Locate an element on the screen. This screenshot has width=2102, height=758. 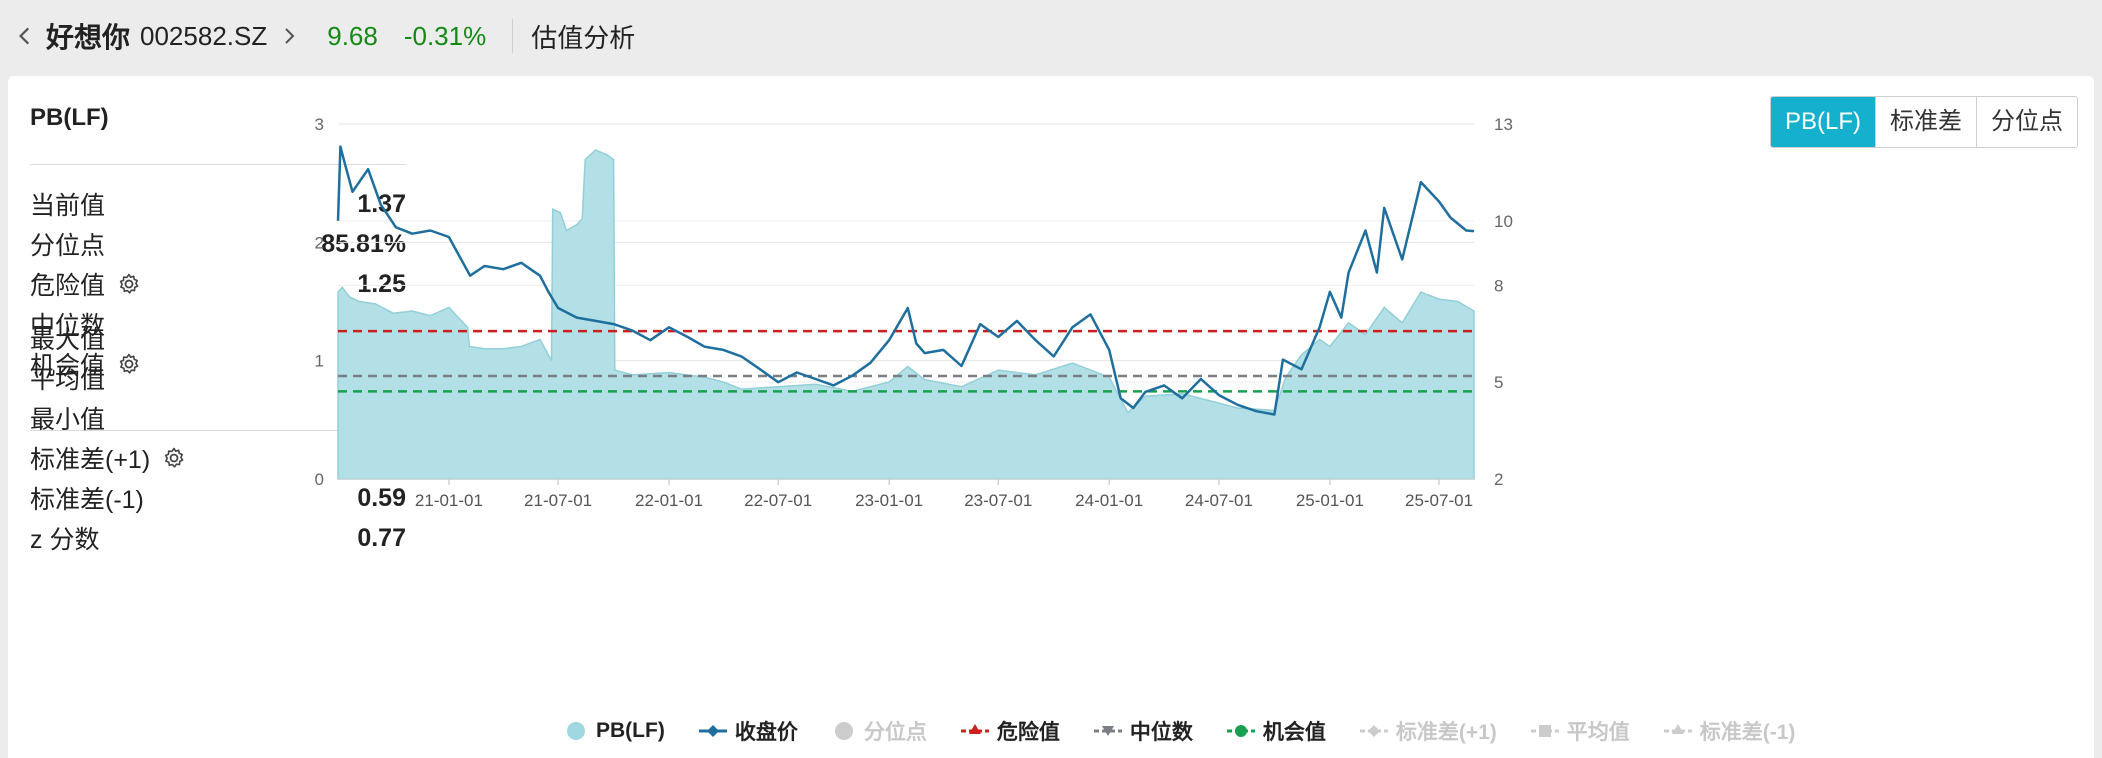
stock-name: 好想你 is located at coordinates (88, 37).